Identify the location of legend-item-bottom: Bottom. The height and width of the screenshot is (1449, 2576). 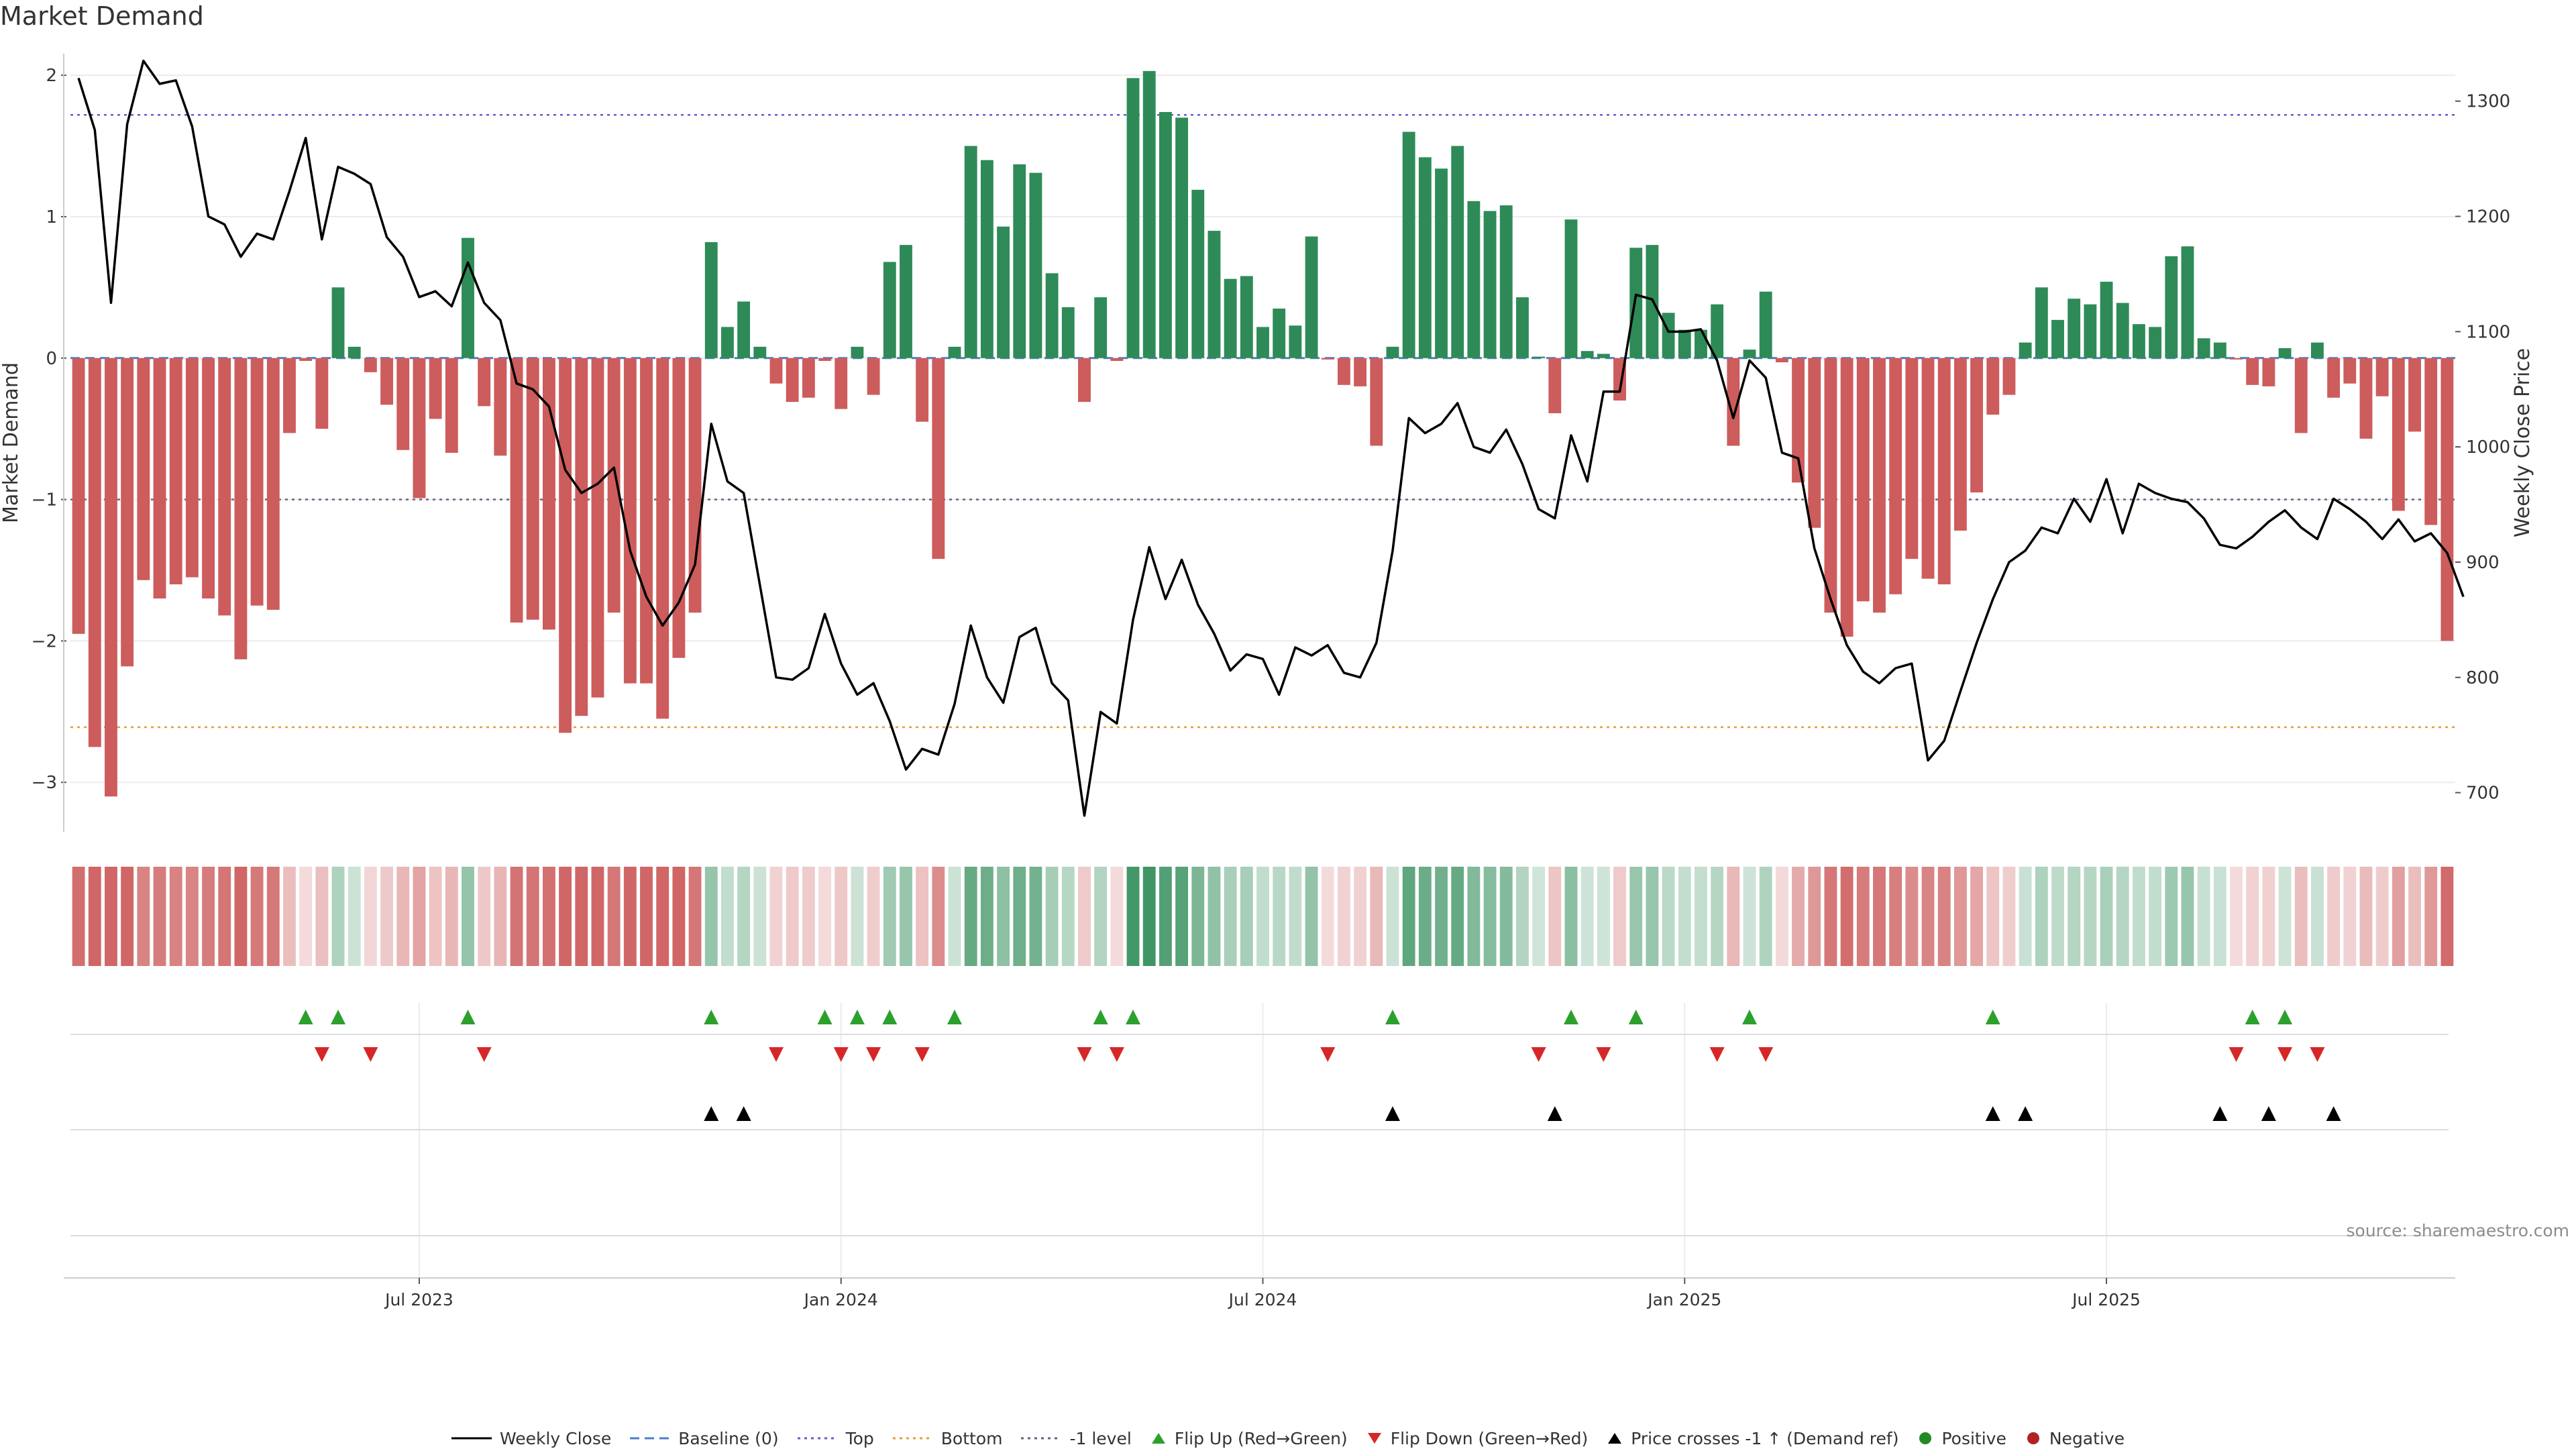
(947, 1438).